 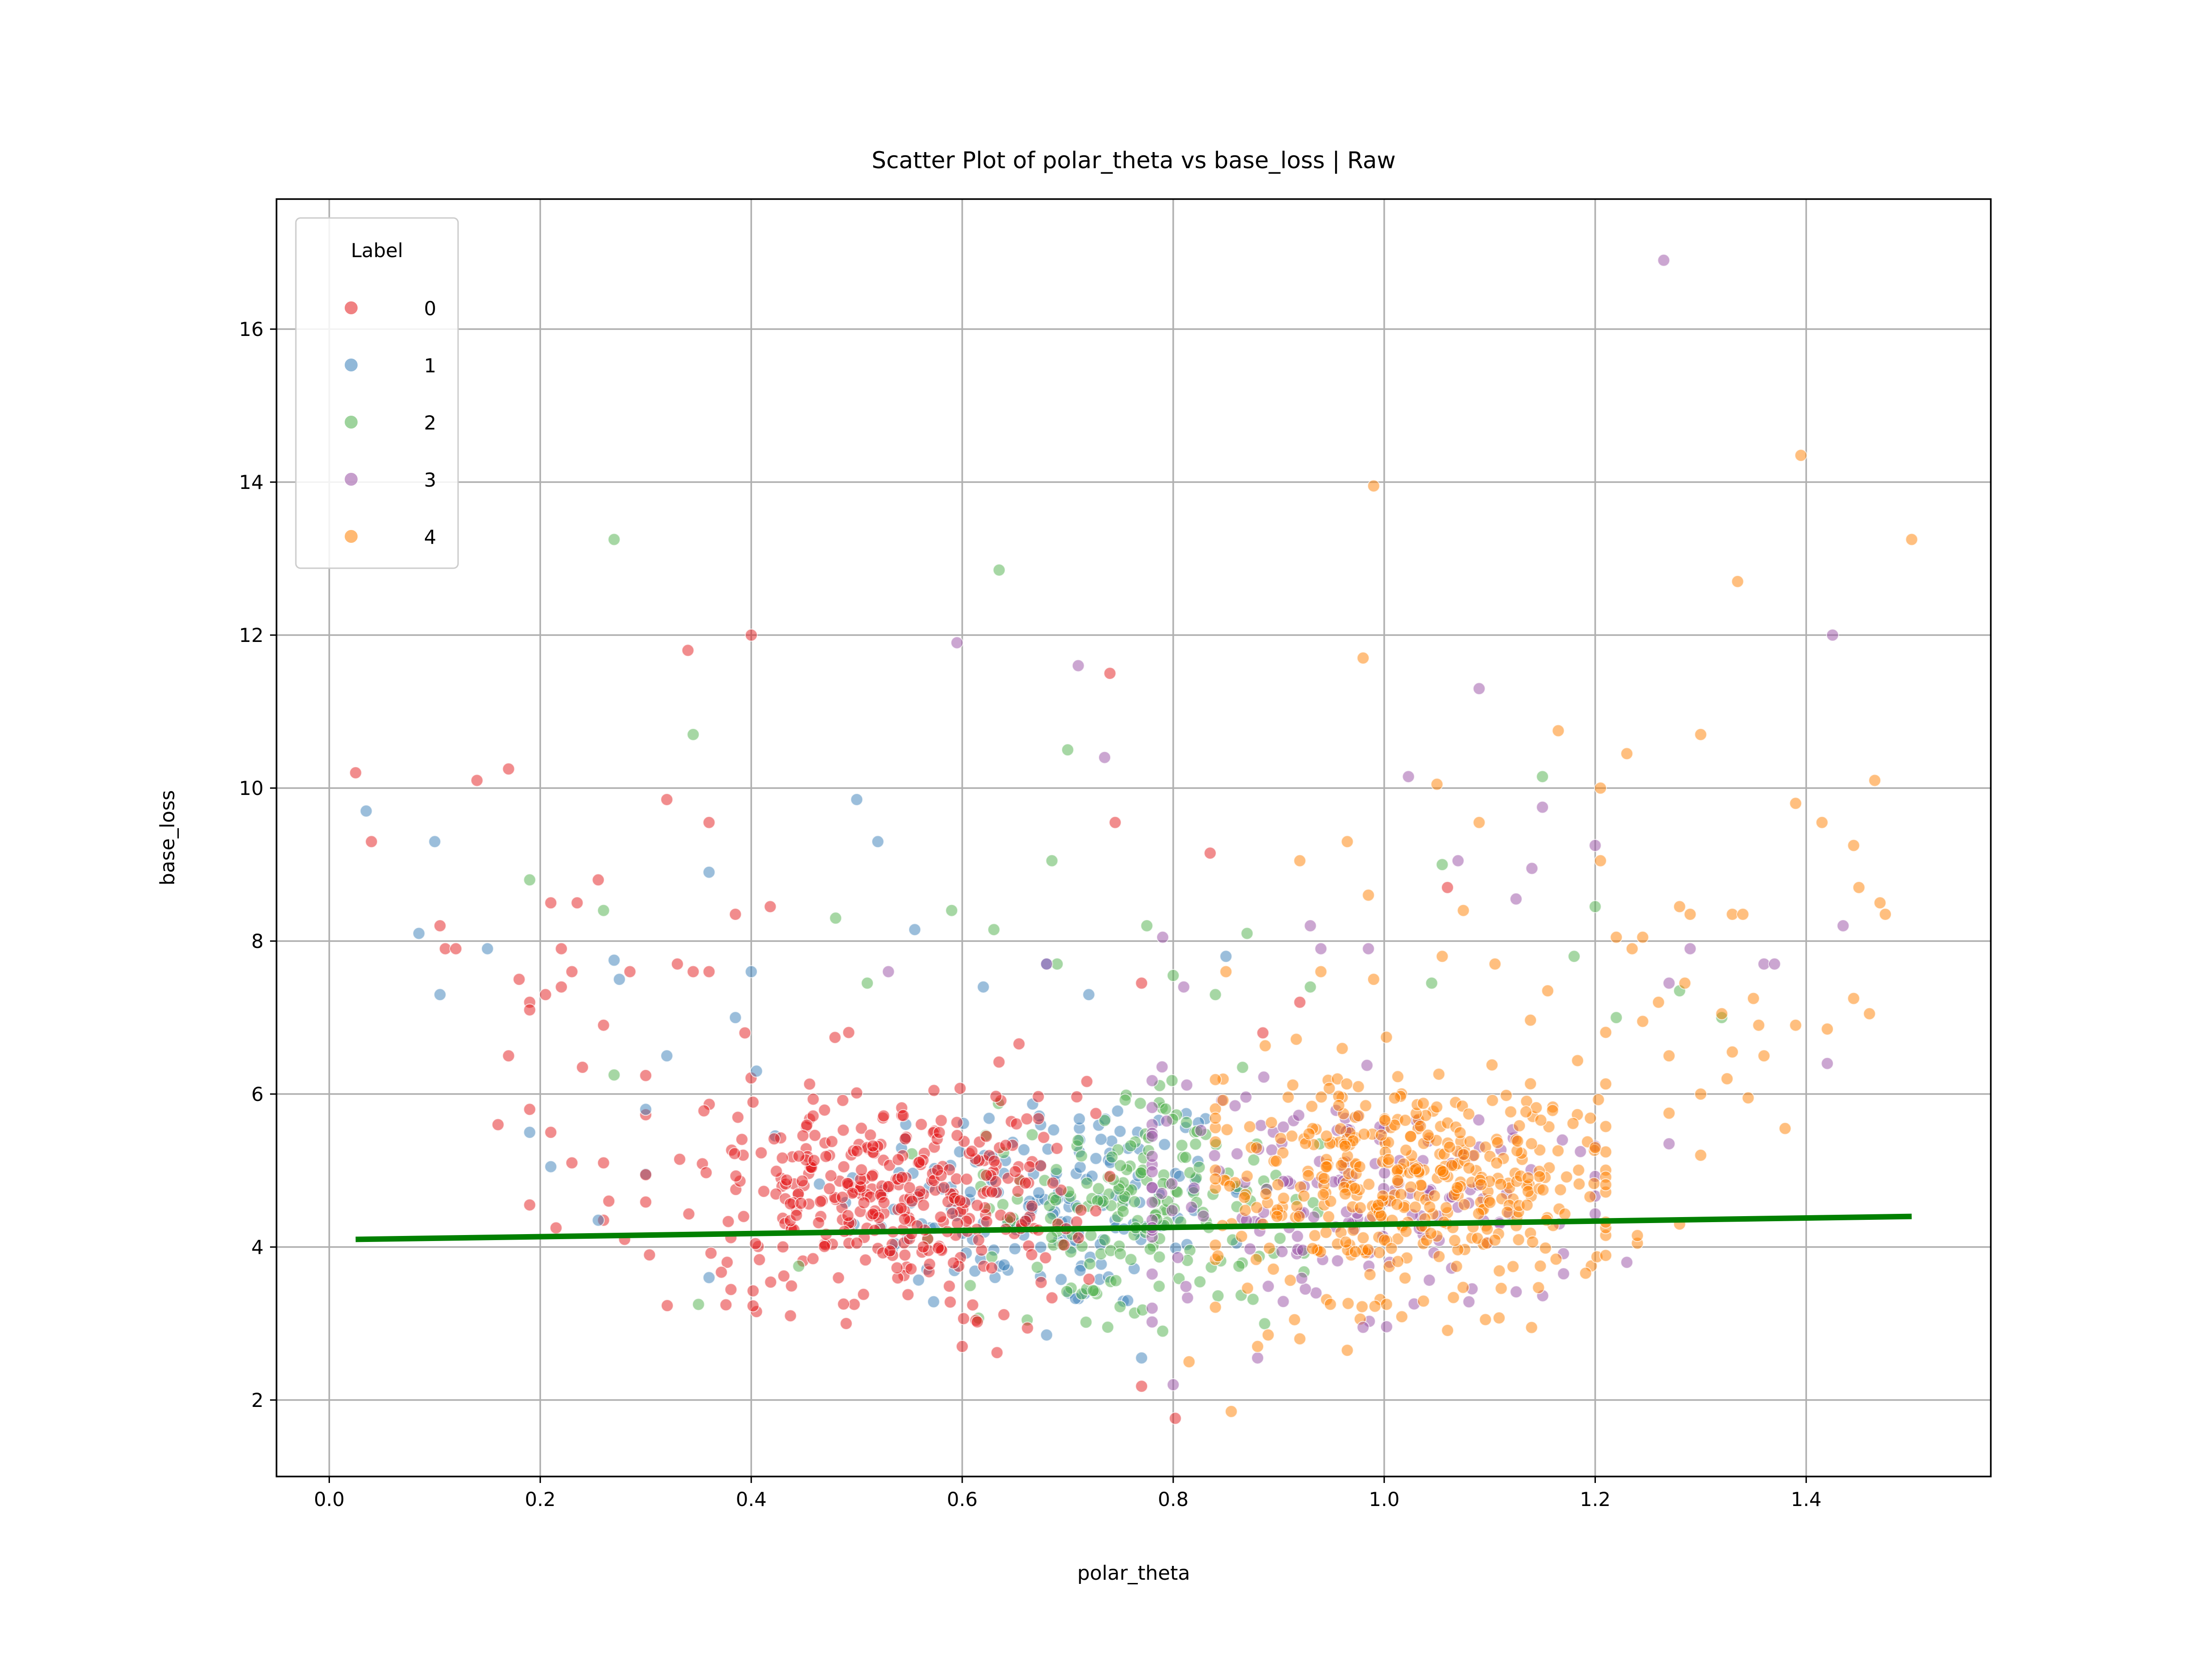 I want to click on x-tick-label: 1.4, so click(x=1806, y=1499).